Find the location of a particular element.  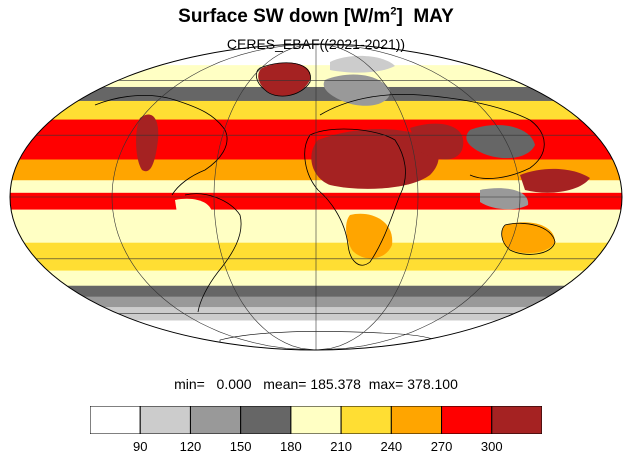

north-america-coast is located at coordinates (161, 145).